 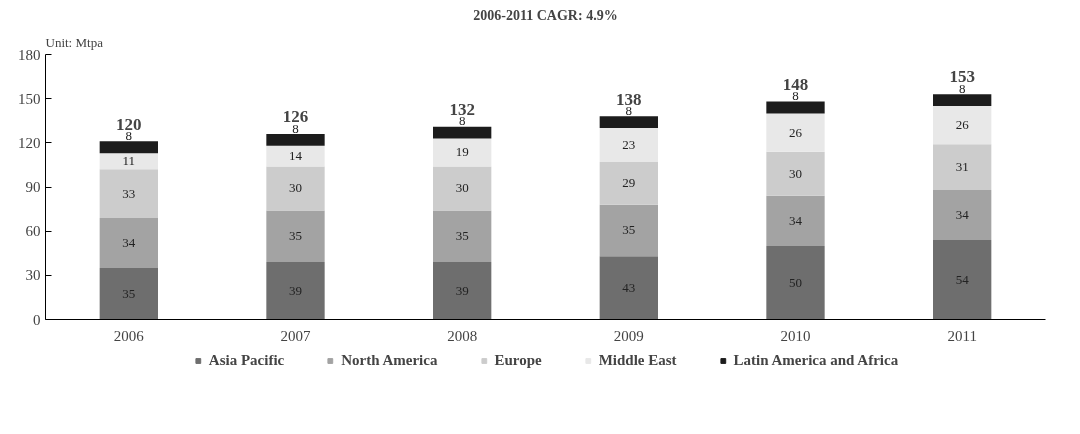 What do you see at coordinates (33, 231) in the screenshot?
I see `y-tick-label: 60` at bounding box center [33, 231].